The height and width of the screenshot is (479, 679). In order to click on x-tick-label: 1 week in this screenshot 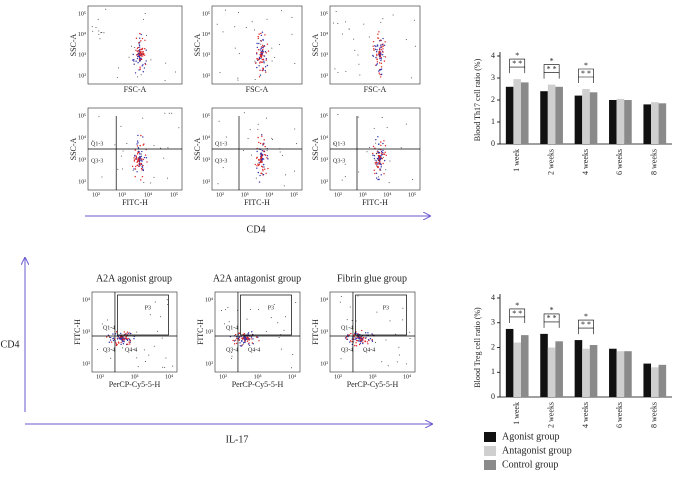, I will do `click(516, 413)`.